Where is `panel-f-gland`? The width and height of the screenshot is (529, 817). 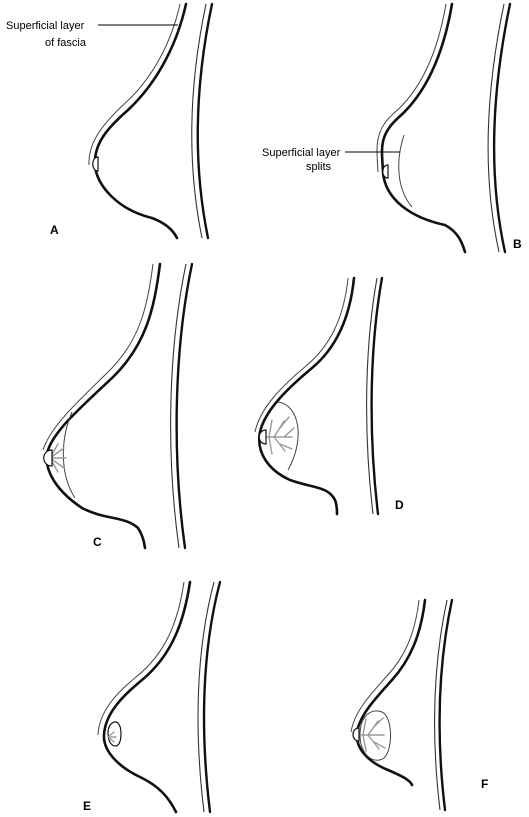 panel-f-gland is located at coordinates (375, 735).